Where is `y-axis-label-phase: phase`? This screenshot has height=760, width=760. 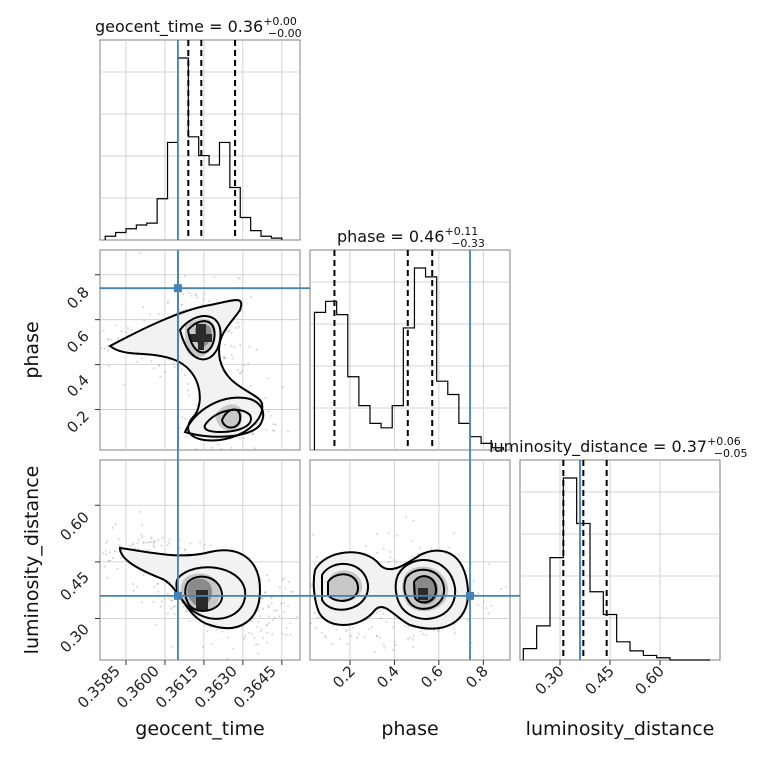 y-axis-label-phase: phase is located at coordinates (32, 349).